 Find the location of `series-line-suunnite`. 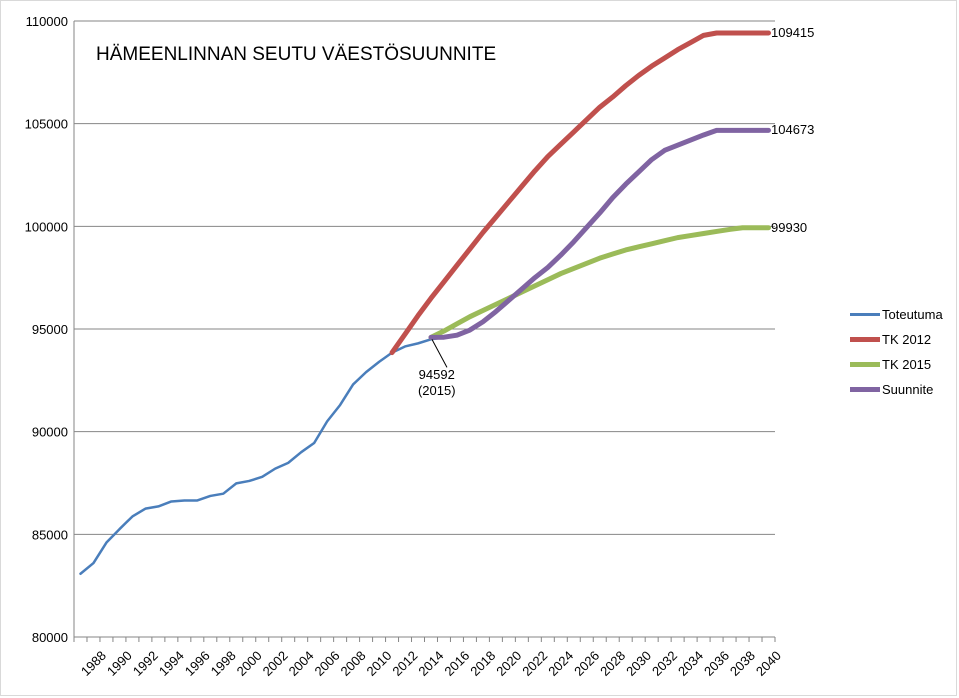

series-line-suunnite is located at coordinates (600, 233).